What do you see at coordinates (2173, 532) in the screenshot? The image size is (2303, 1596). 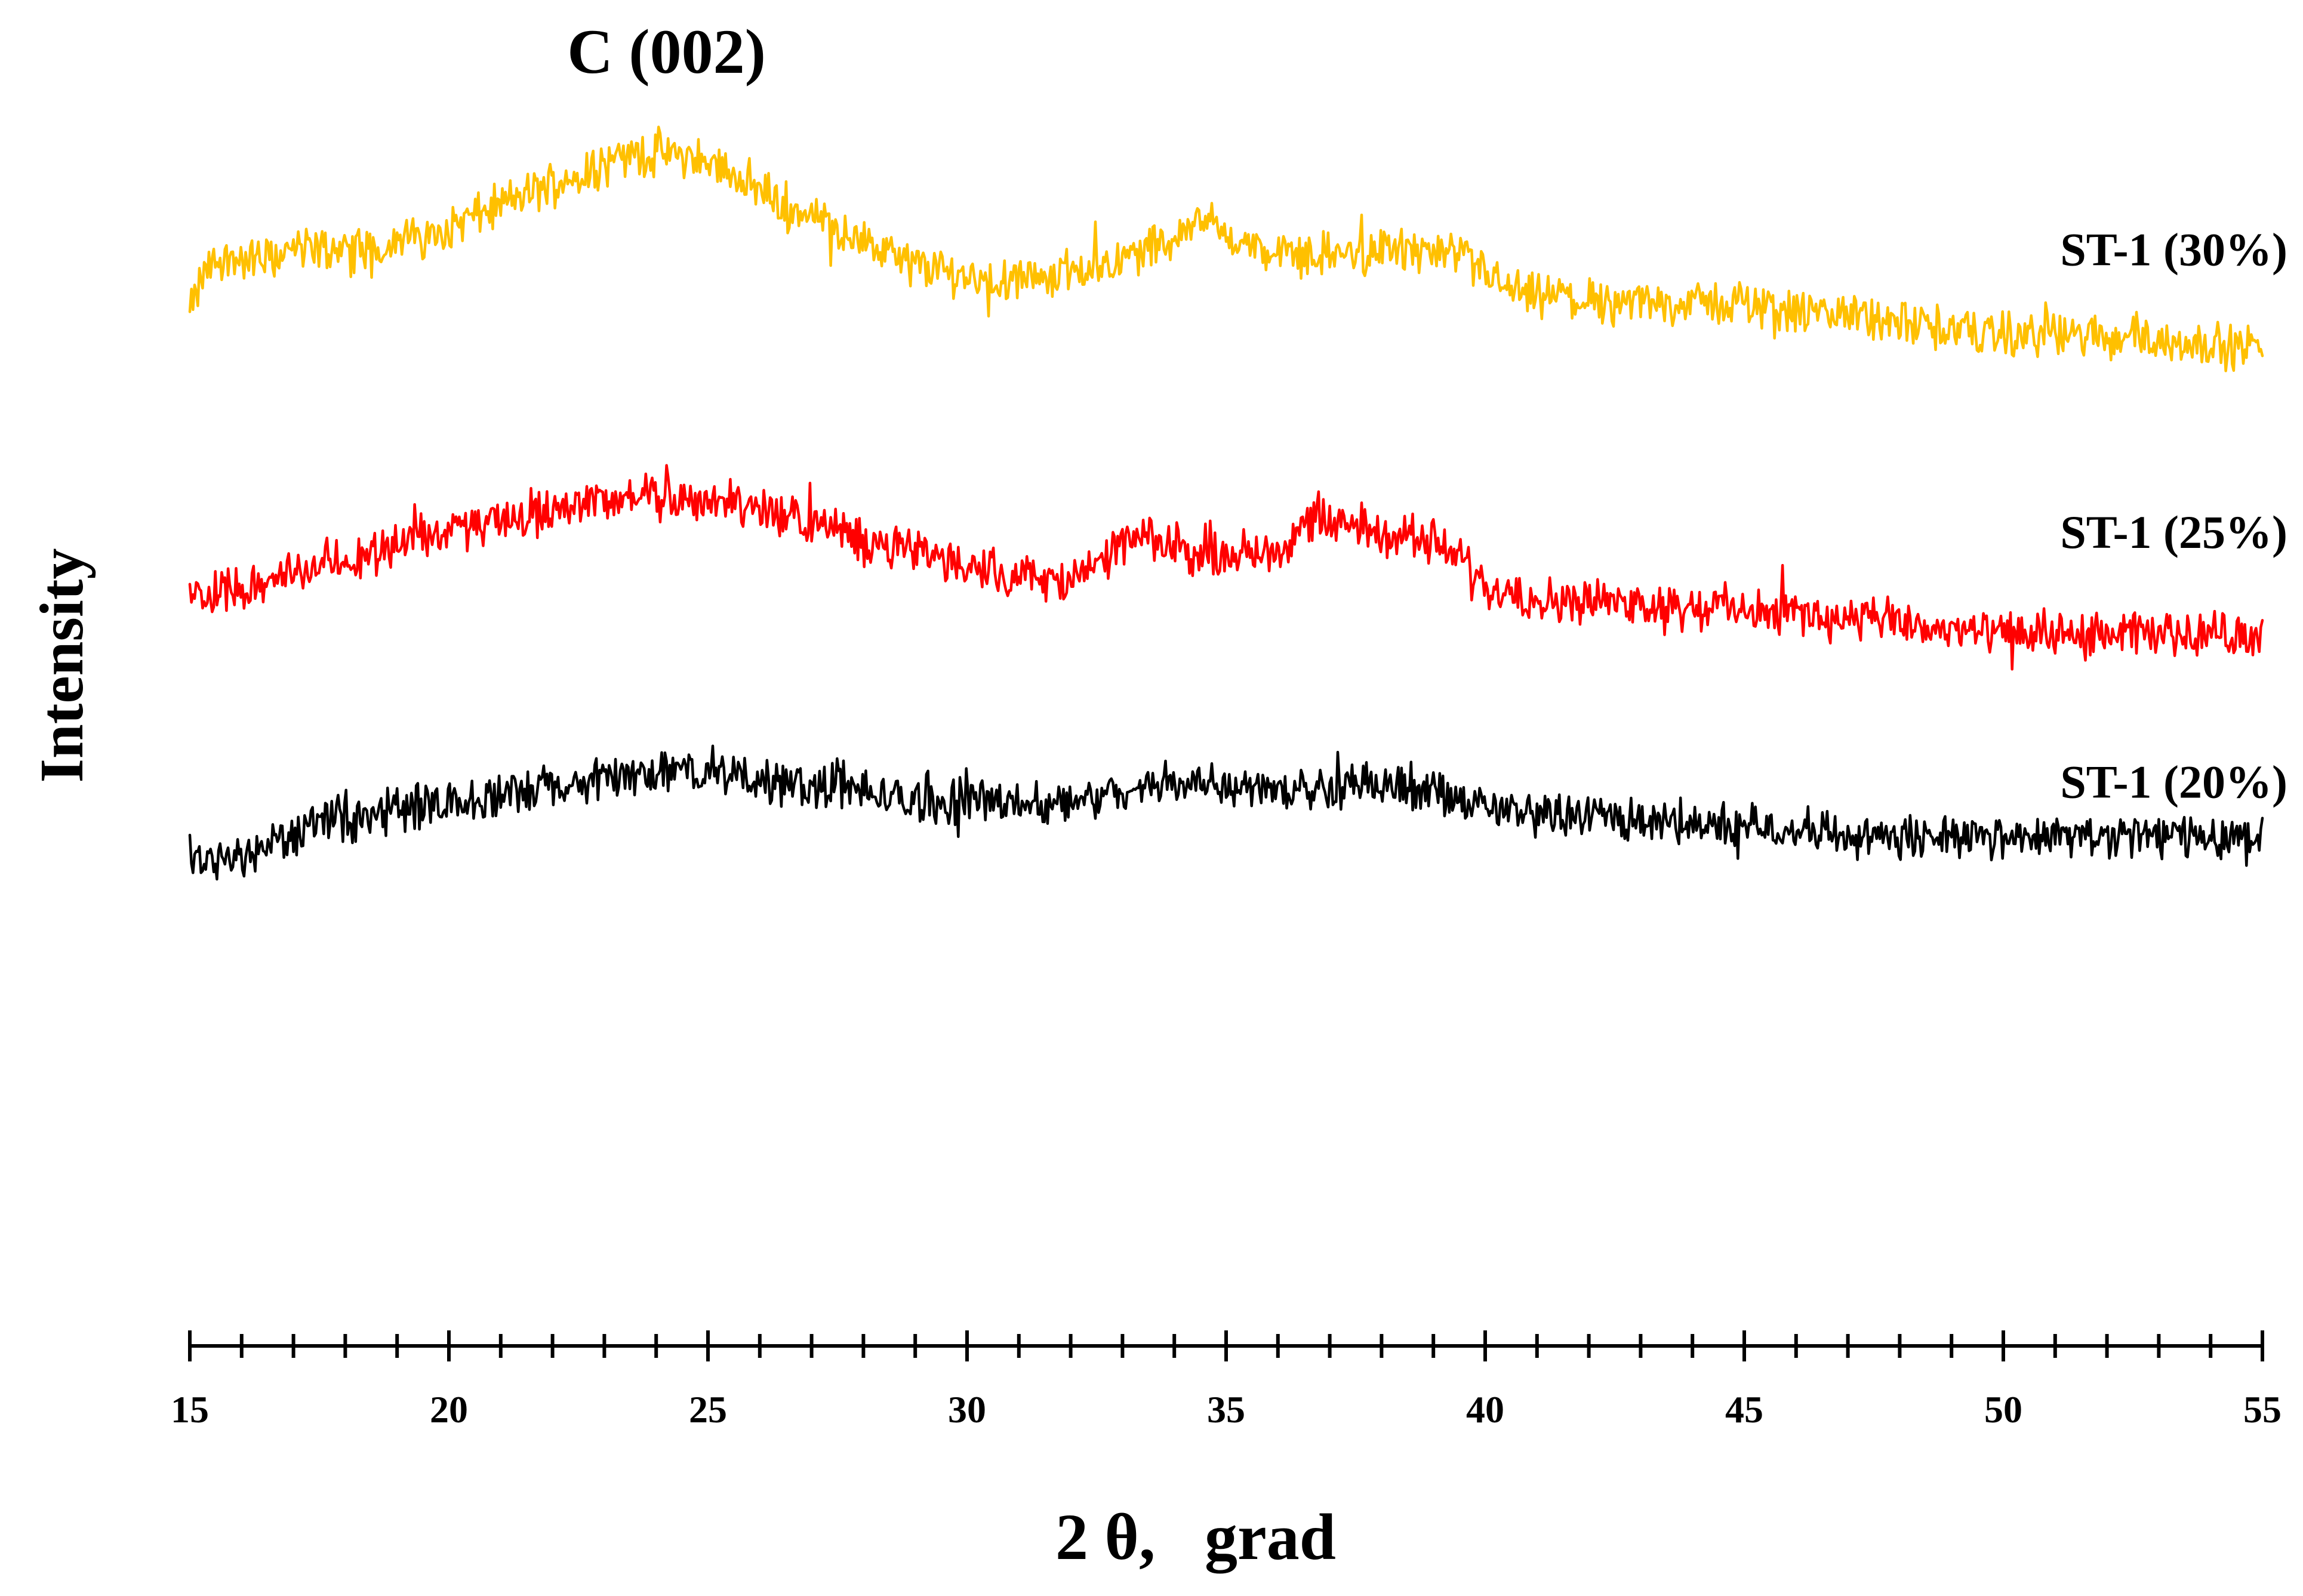 I see `series-label-2: ST-1 (25%)` at bounding box center [2173, 532].